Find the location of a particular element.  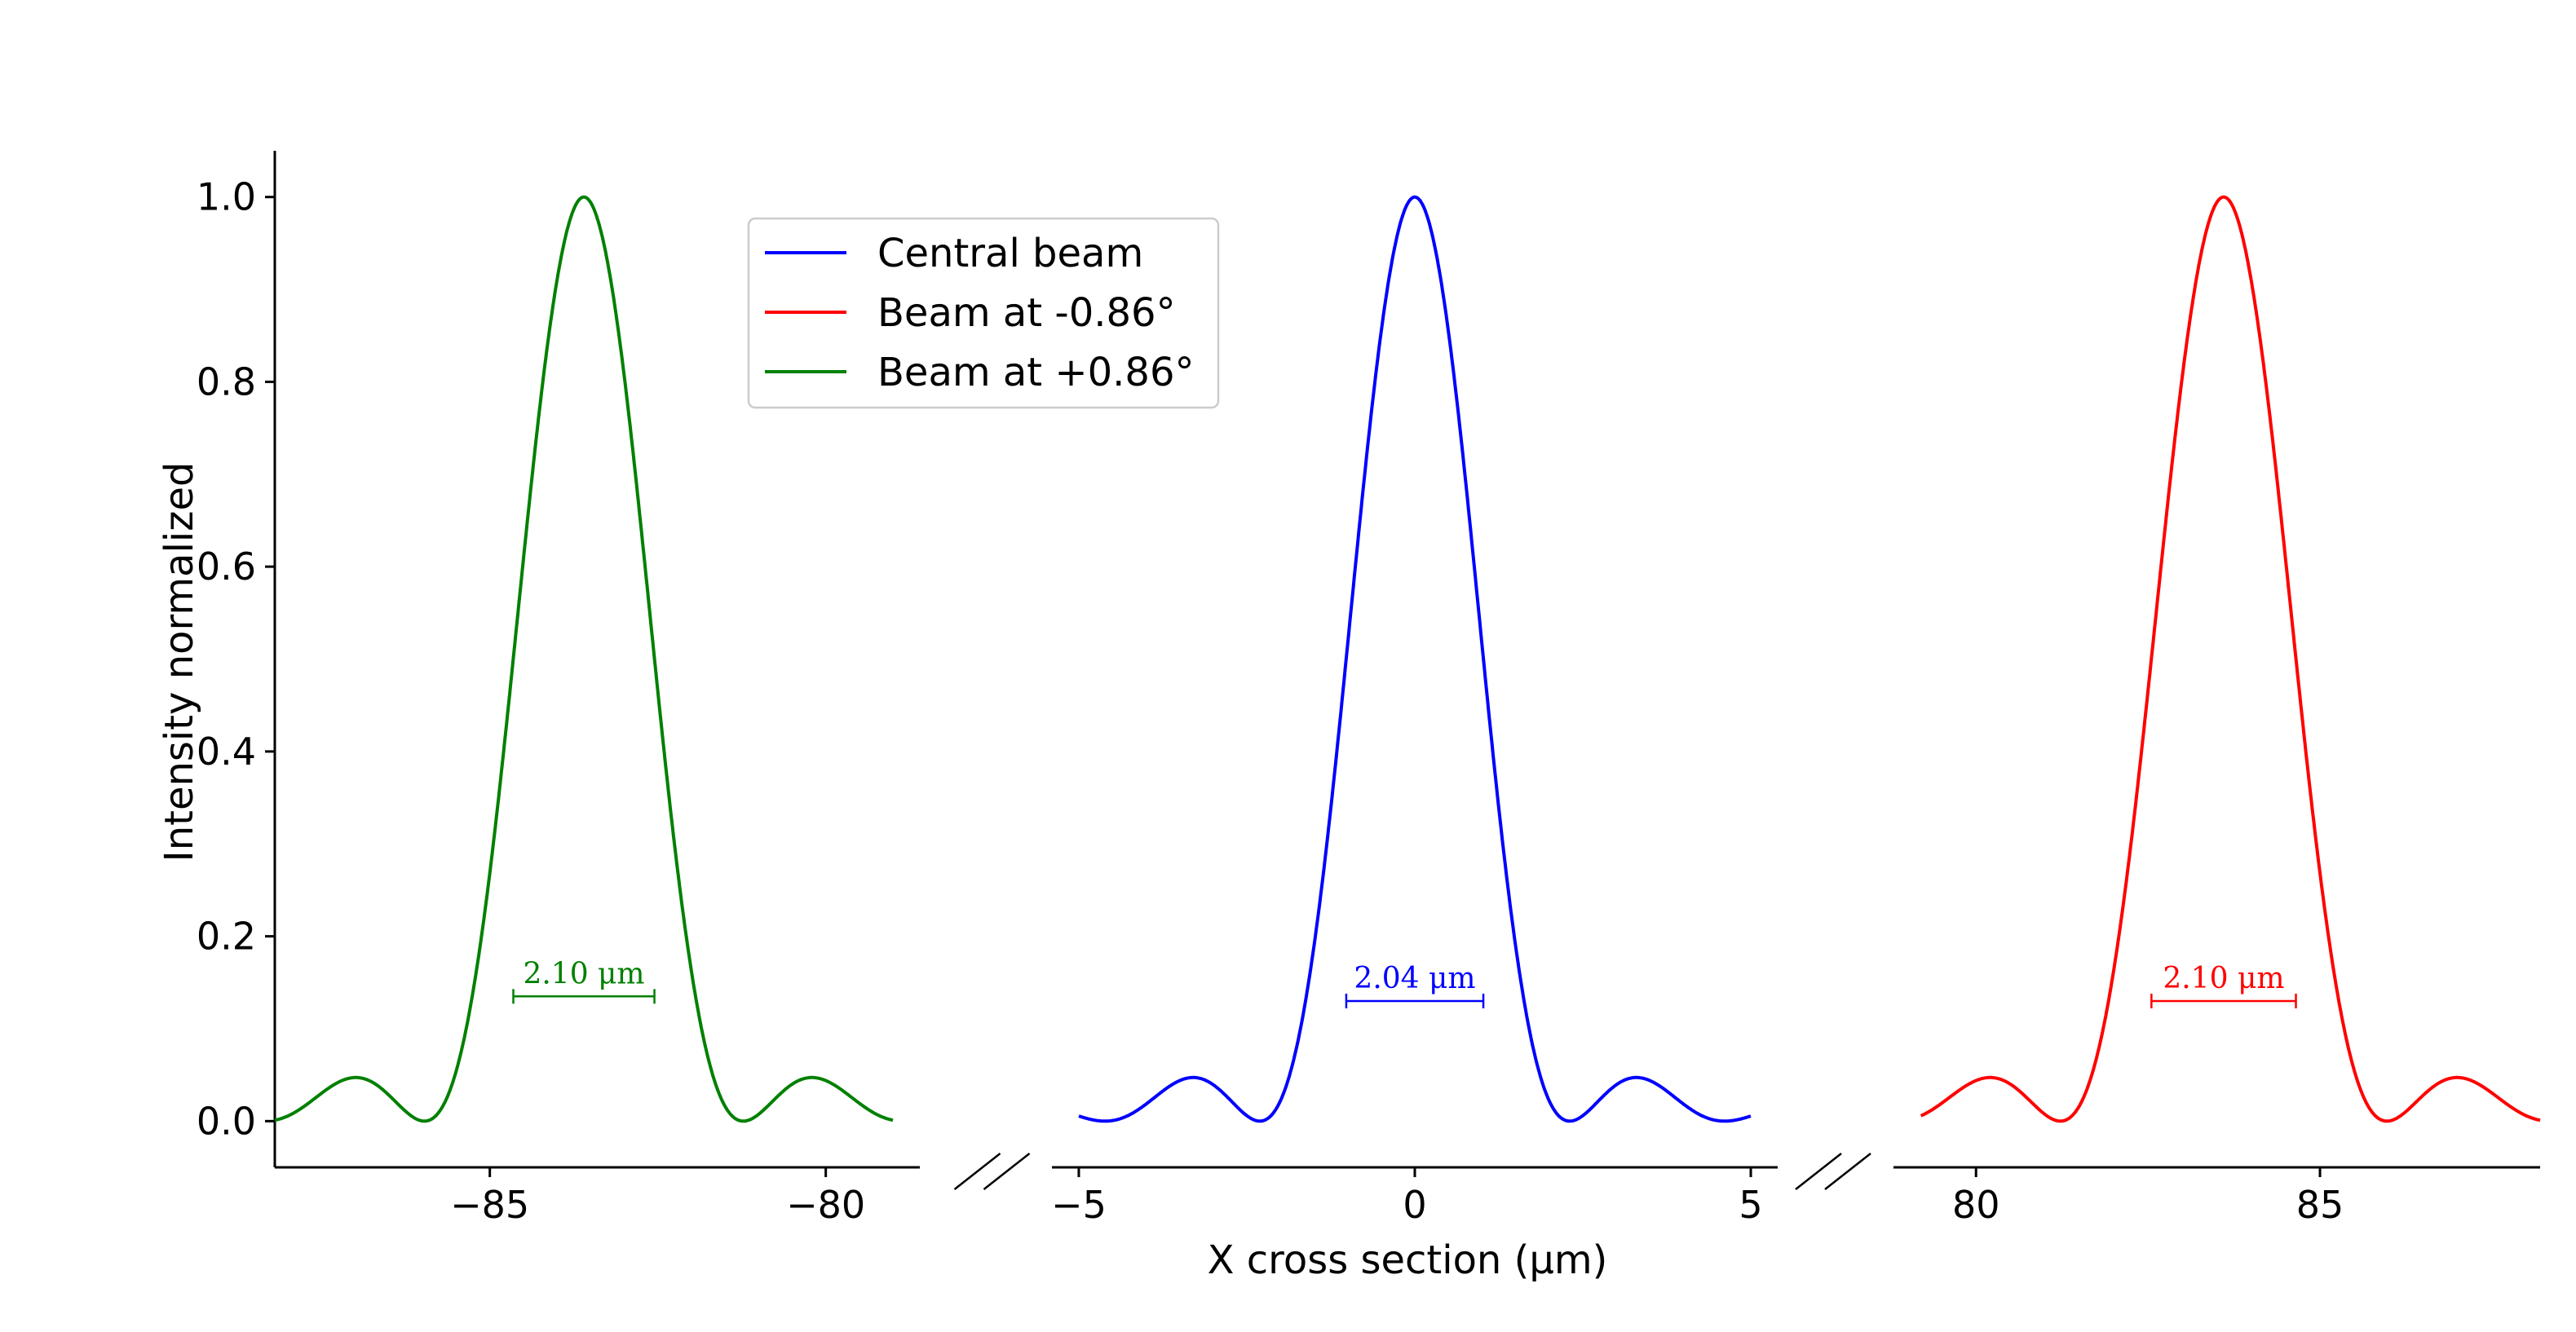

x-tick-label: −5 is located at coordinates (1079, 1205).